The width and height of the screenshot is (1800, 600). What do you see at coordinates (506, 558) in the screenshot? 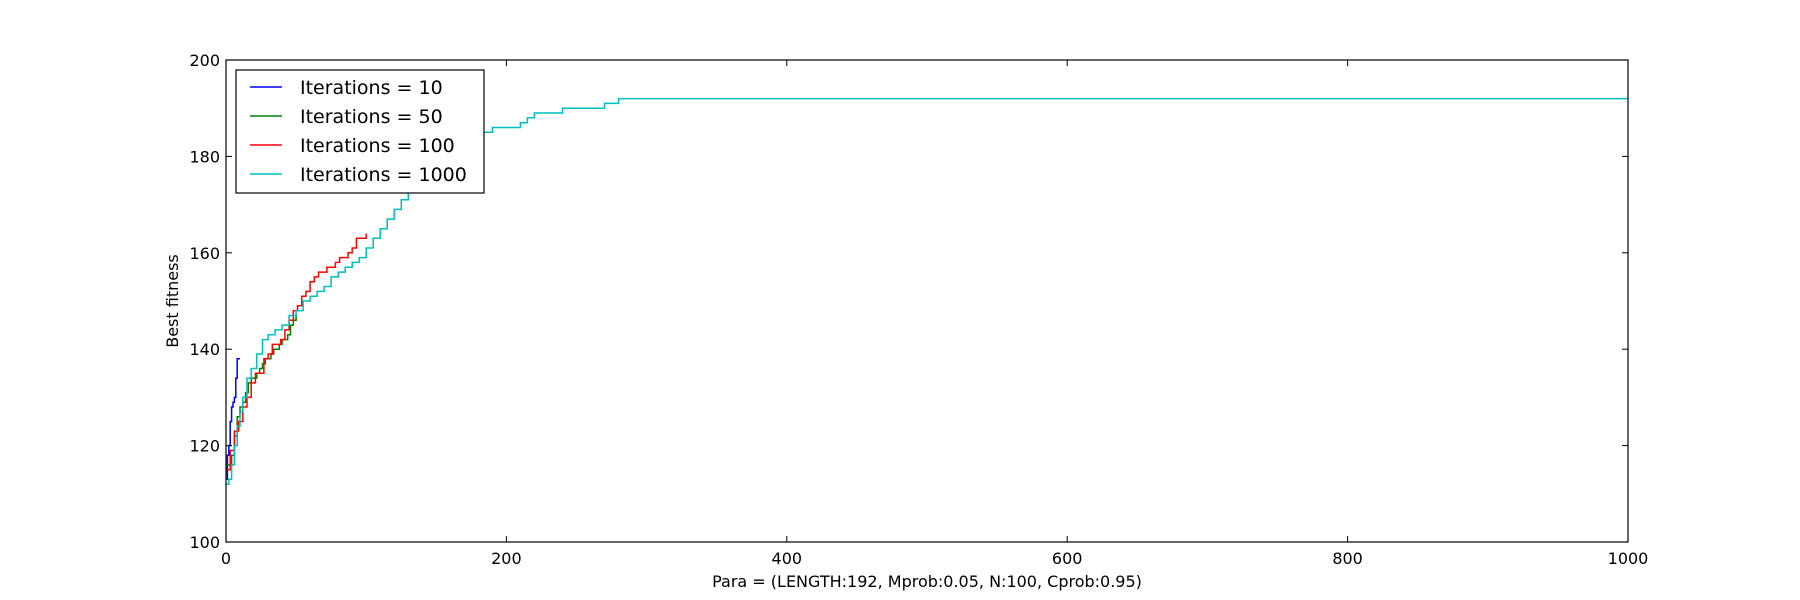
I see `x-tick-label: 200` at bounding box center [506, 558].